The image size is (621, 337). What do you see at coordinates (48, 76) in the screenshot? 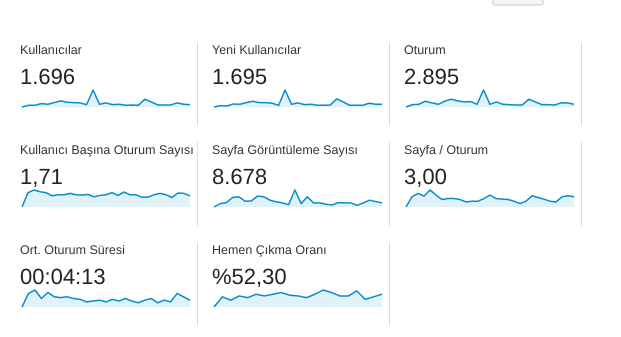
I see `text: 1.696` at bounding box center [48, 76].